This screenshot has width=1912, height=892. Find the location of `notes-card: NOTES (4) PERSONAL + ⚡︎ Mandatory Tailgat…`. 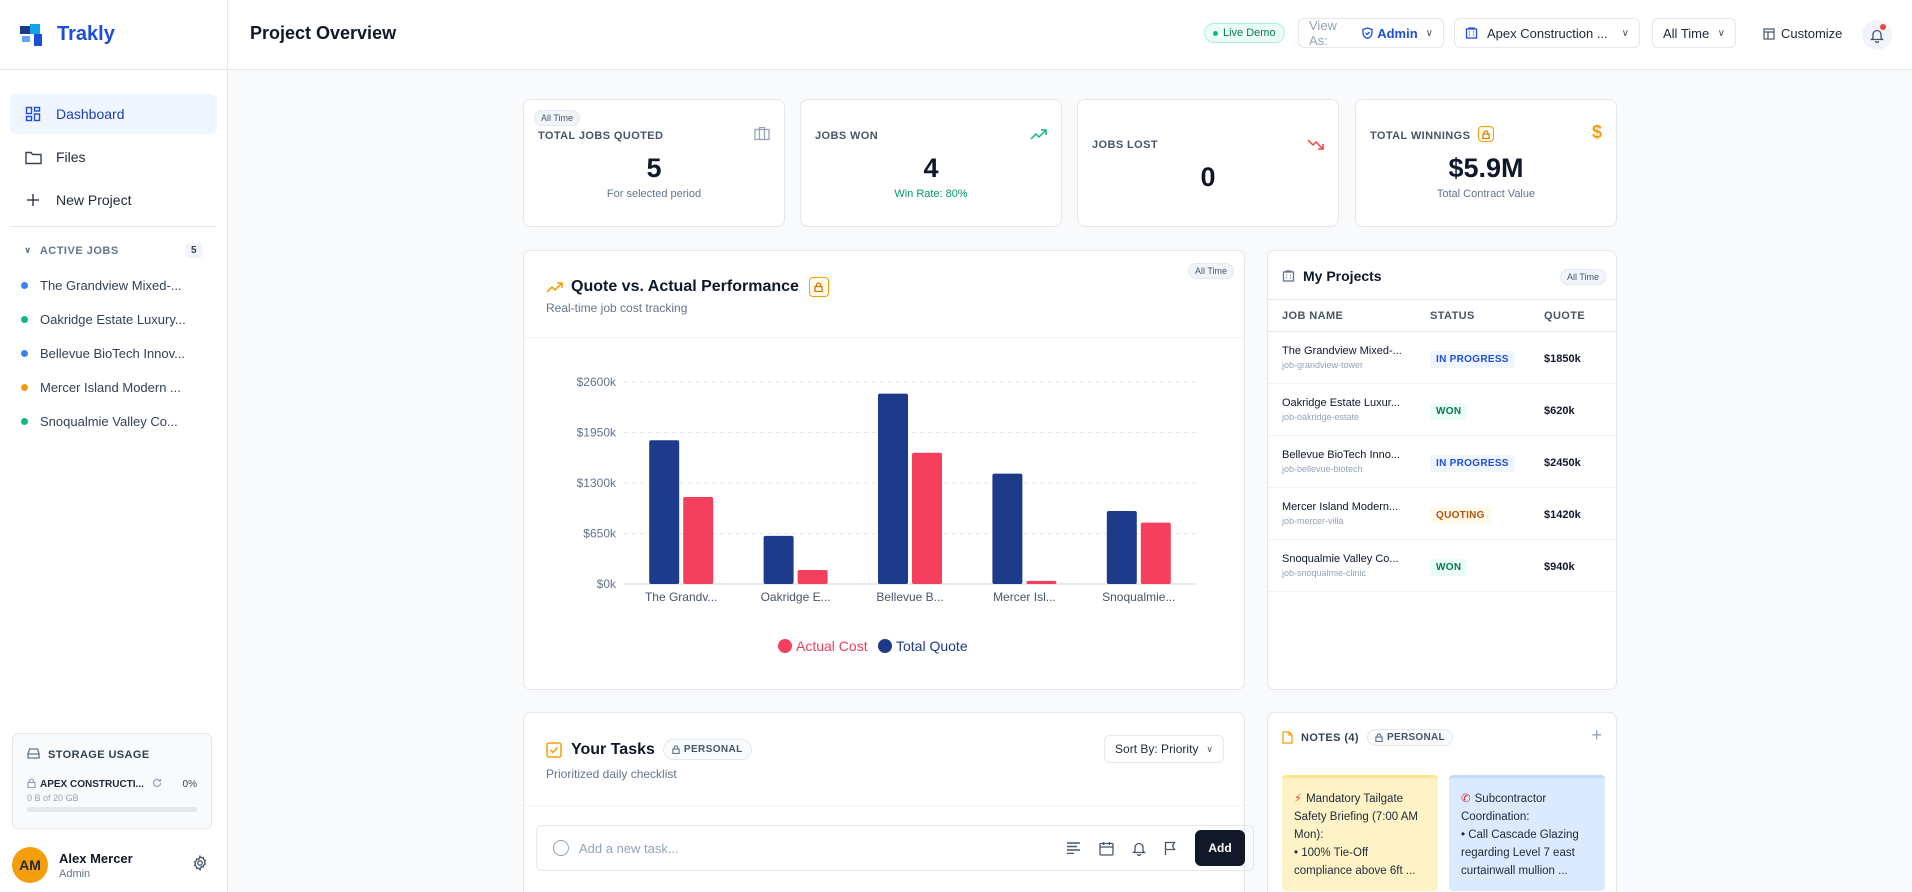

notes-card: NOTES (4) PERSONAL + ⚡︎ Mandatory Tailgat… is located at coordinates (1442, 802).